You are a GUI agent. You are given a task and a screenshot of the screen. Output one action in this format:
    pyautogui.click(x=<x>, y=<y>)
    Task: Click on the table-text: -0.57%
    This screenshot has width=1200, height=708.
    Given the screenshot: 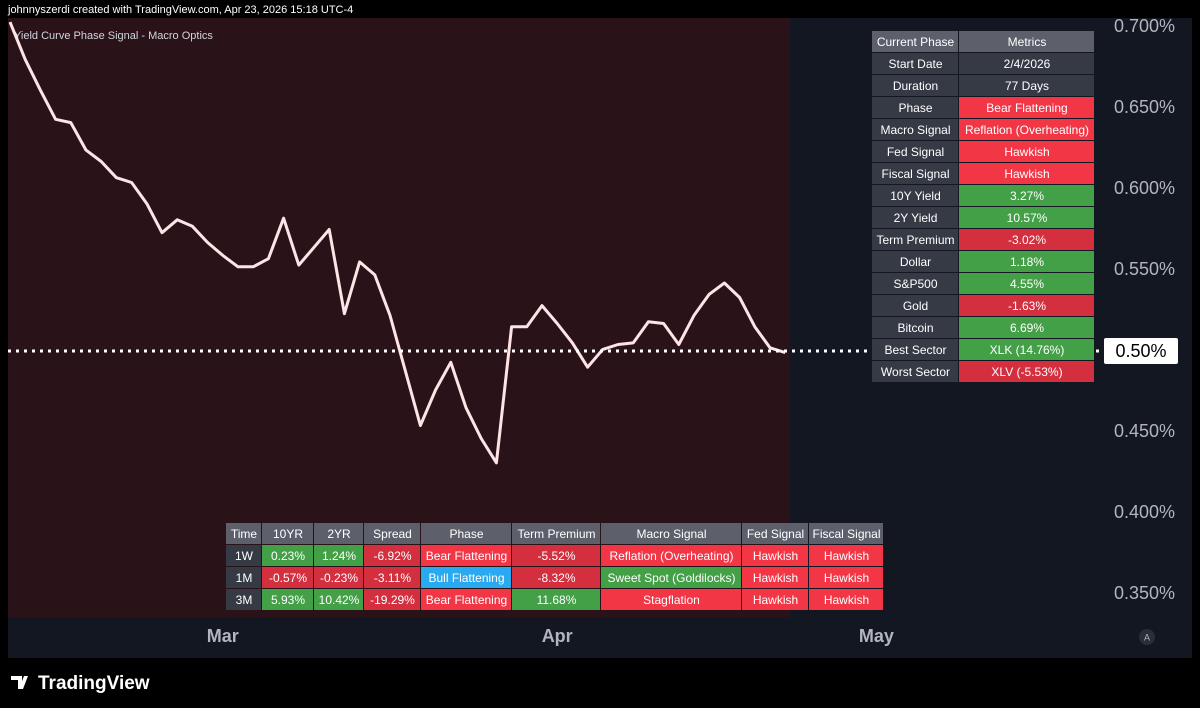 What is the action you would take?
    pyautogui.click(x=288, y=578)
    